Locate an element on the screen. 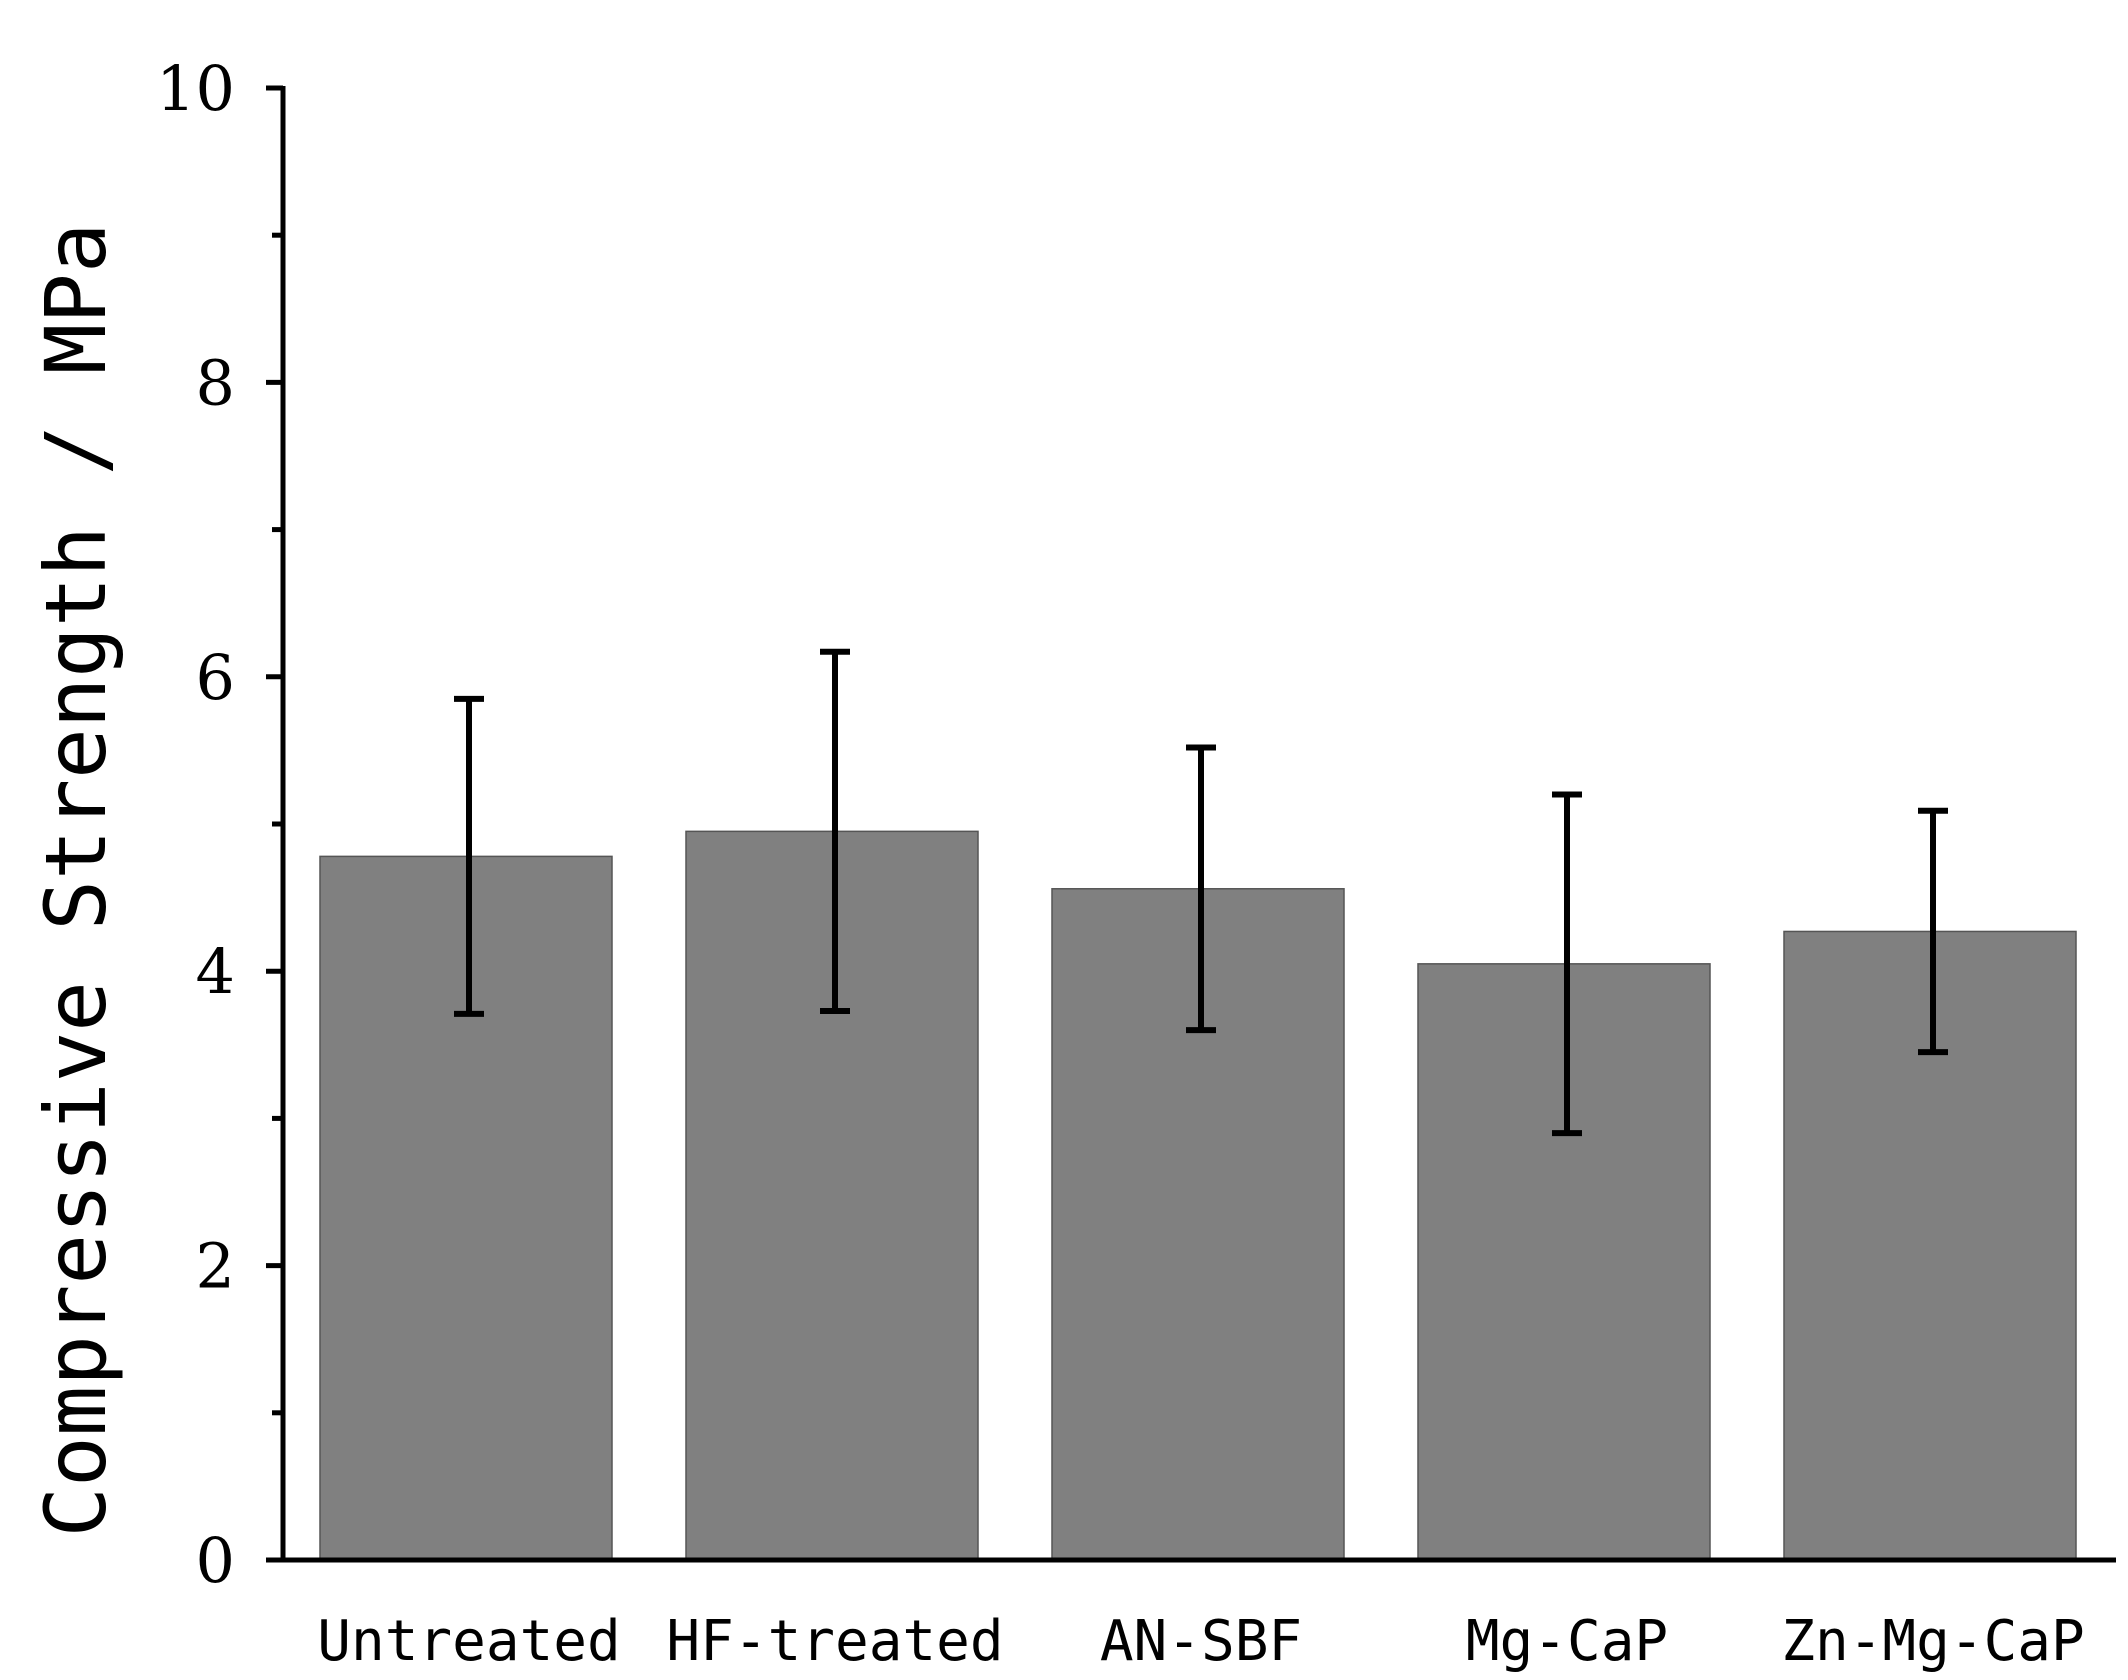 The width and height of the screenshot is (2128, 1680). x-labels-group: Untreated HF-treated AN-SBF Mg-CaP Zn-Mg-CaP is located at coordinates (1200, 1641).